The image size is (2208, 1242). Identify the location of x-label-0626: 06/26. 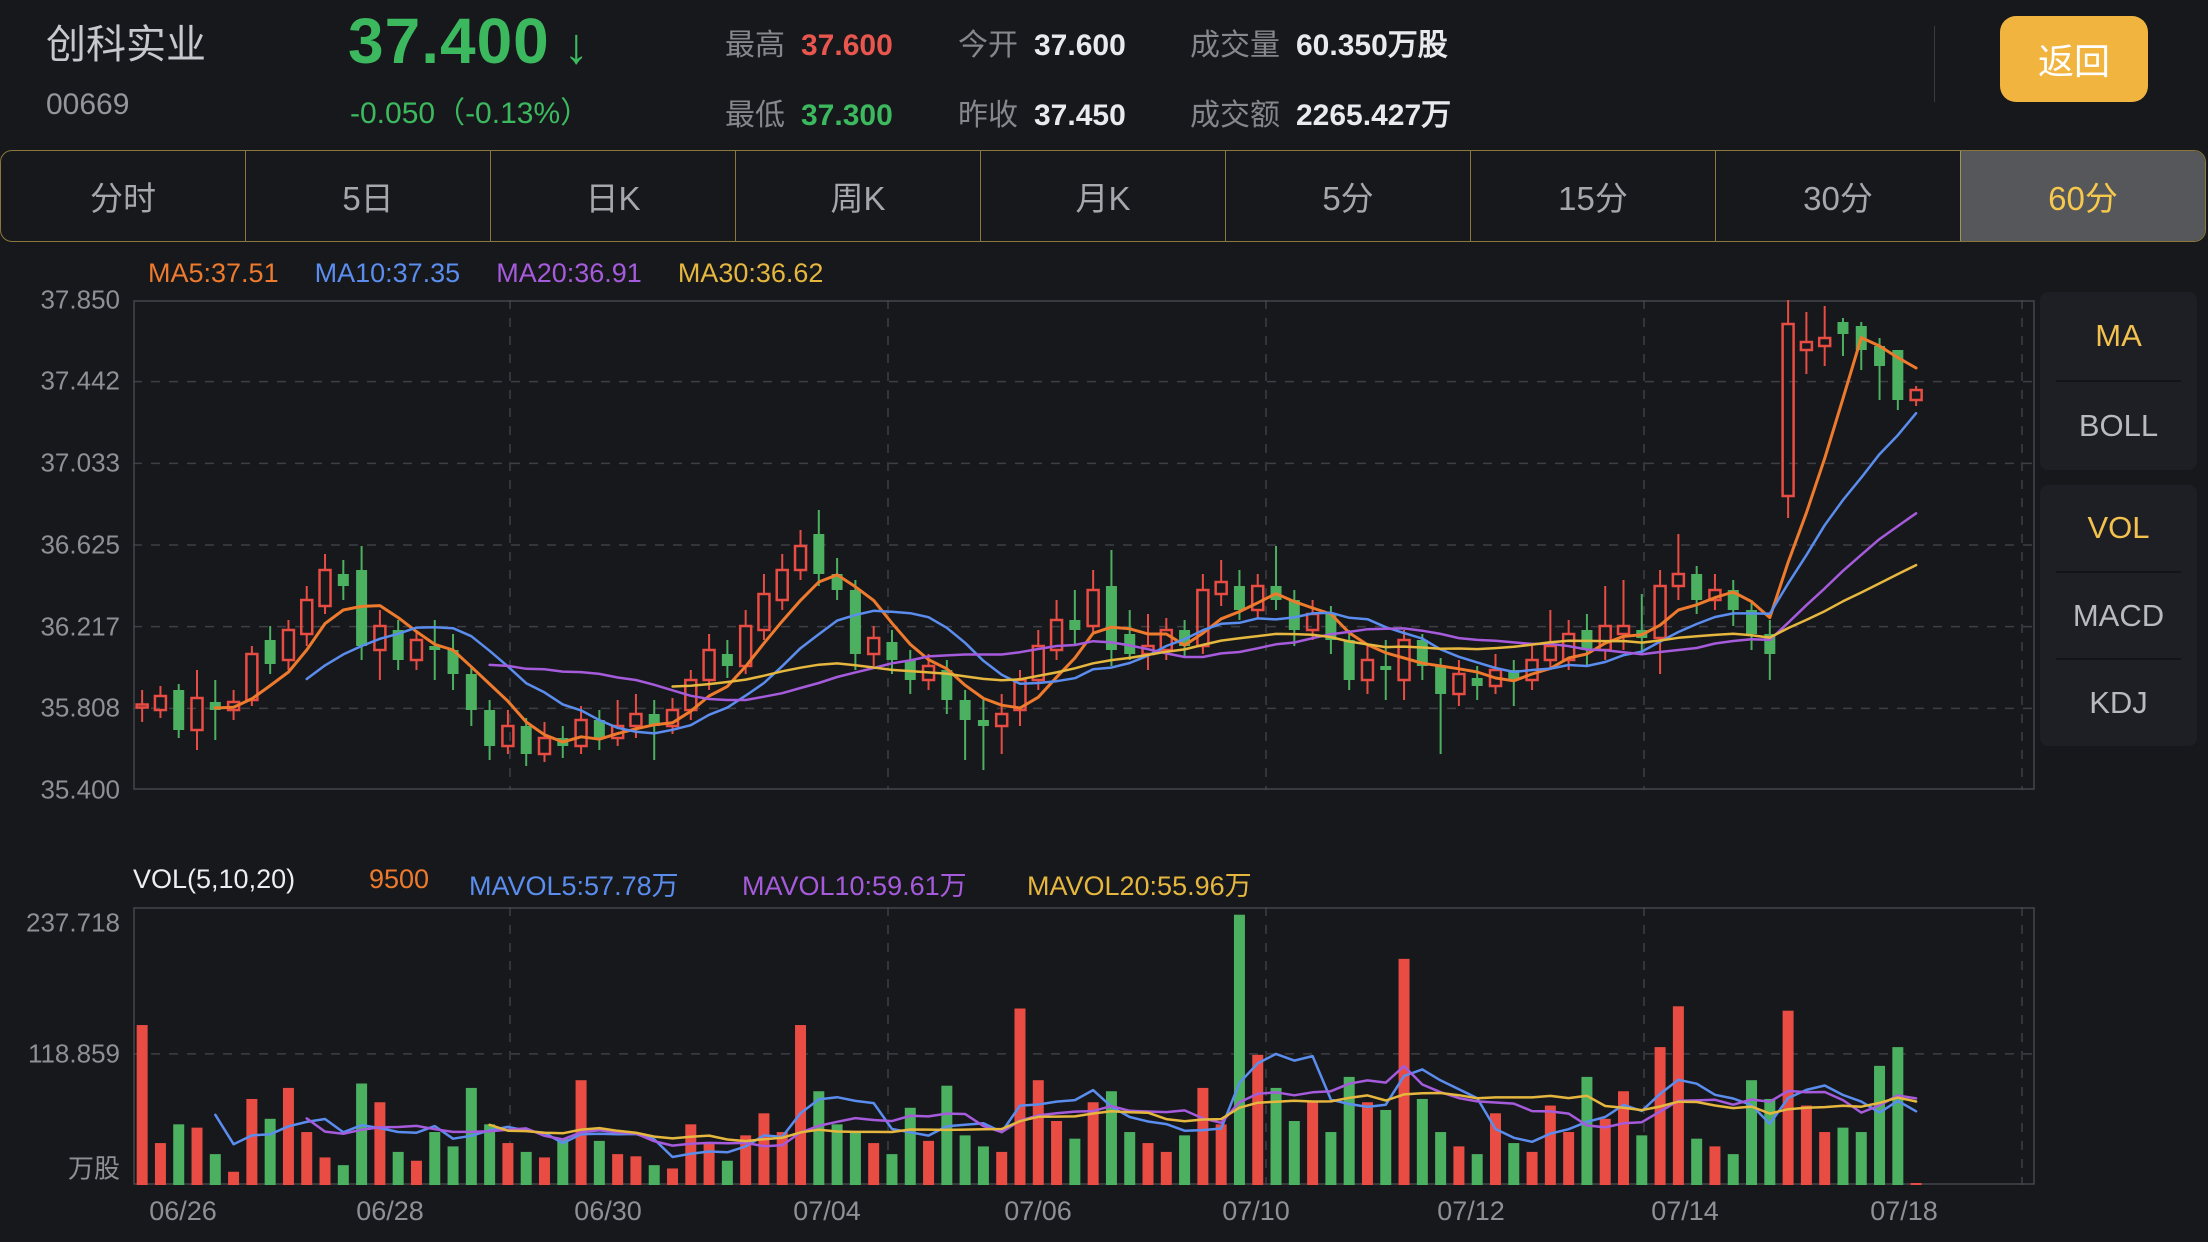
(183, 1211).